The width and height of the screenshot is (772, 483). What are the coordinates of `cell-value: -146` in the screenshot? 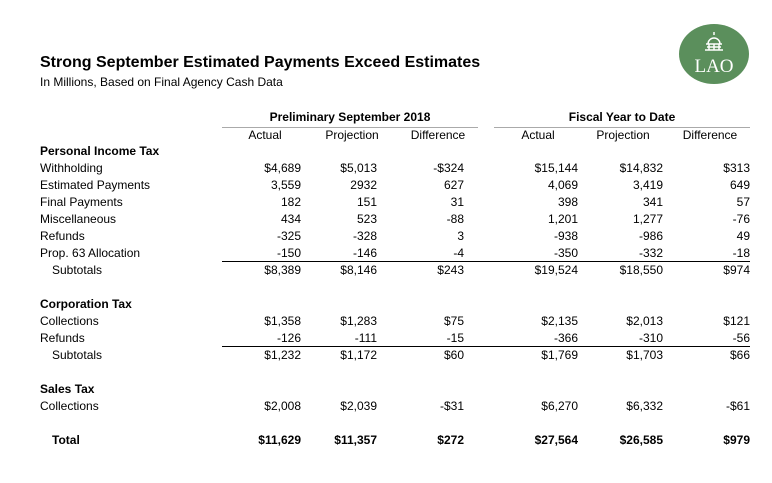 It's located at (364, 253).